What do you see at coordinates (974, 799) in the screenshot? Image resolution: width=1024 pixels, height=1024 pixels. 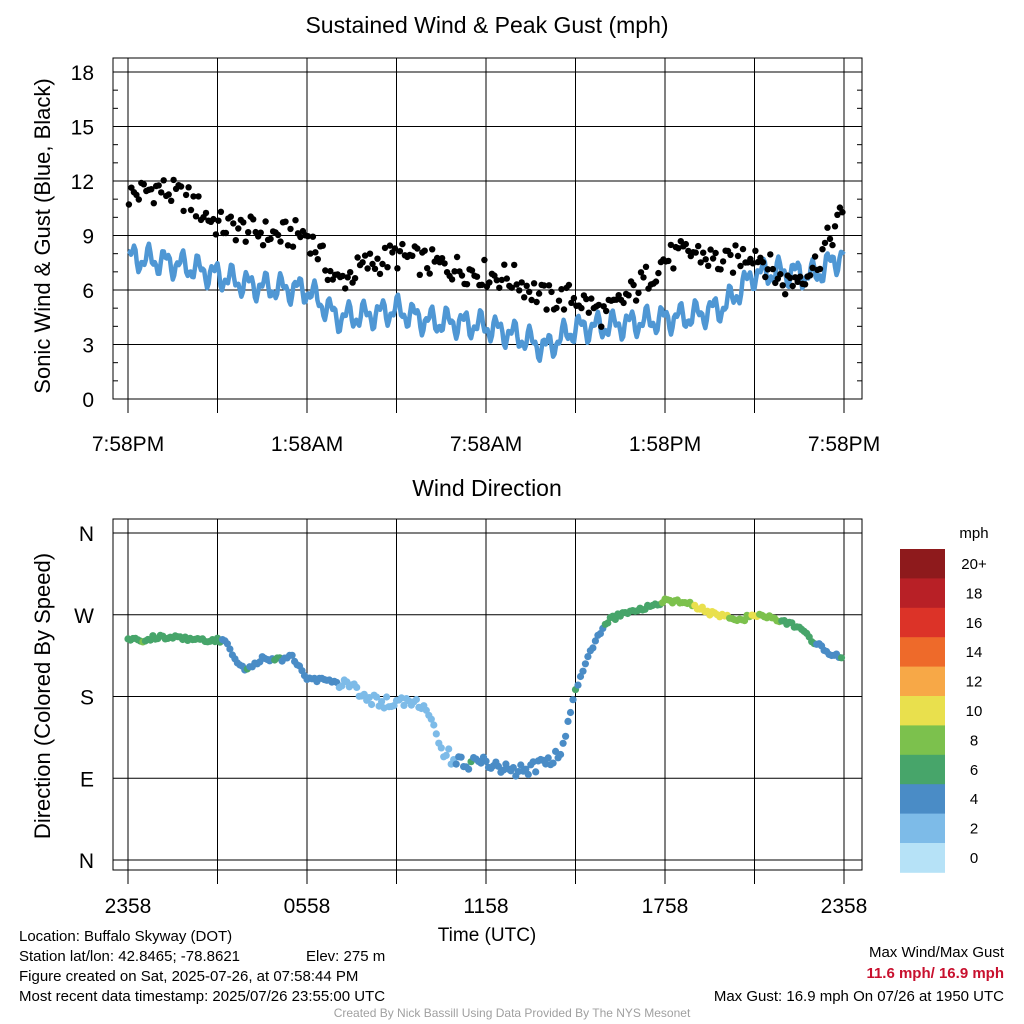 I see `colorbar-label: 4` at bounding box center [974, 799].